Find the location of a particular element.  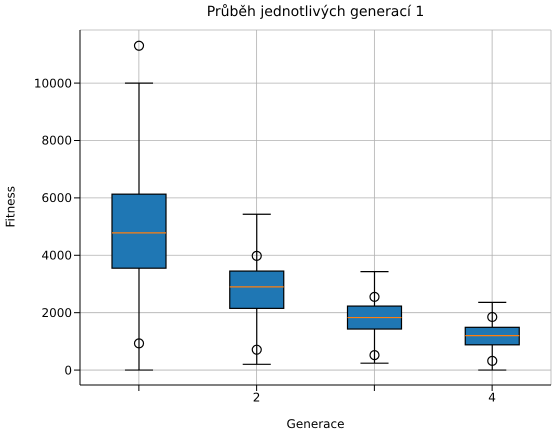

y-tick-label: 0 is located at coordinates (68, 370).